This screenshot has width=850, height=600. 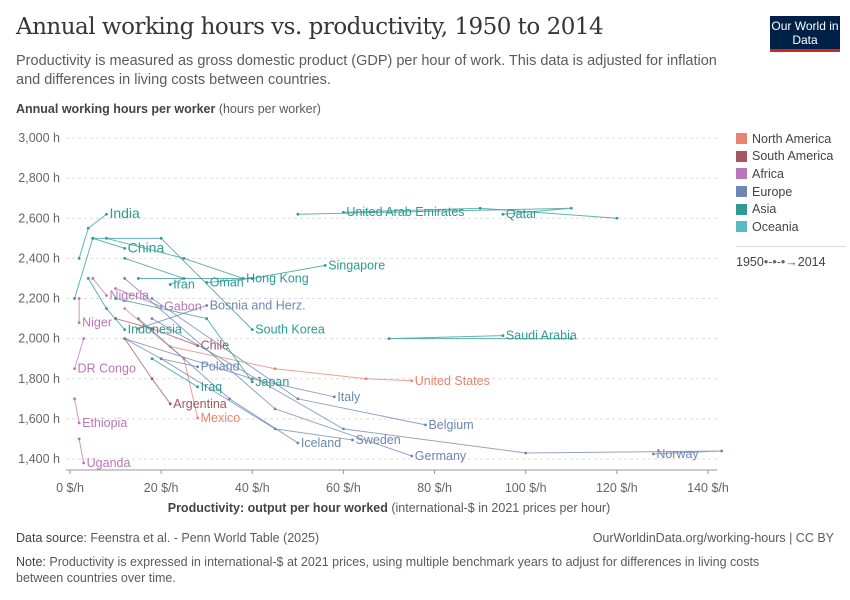 What do you see at coordinates (39, 218) in the screenshot?
I see `y-tick-label: 2,600 h` at bounding box center [39, 218].